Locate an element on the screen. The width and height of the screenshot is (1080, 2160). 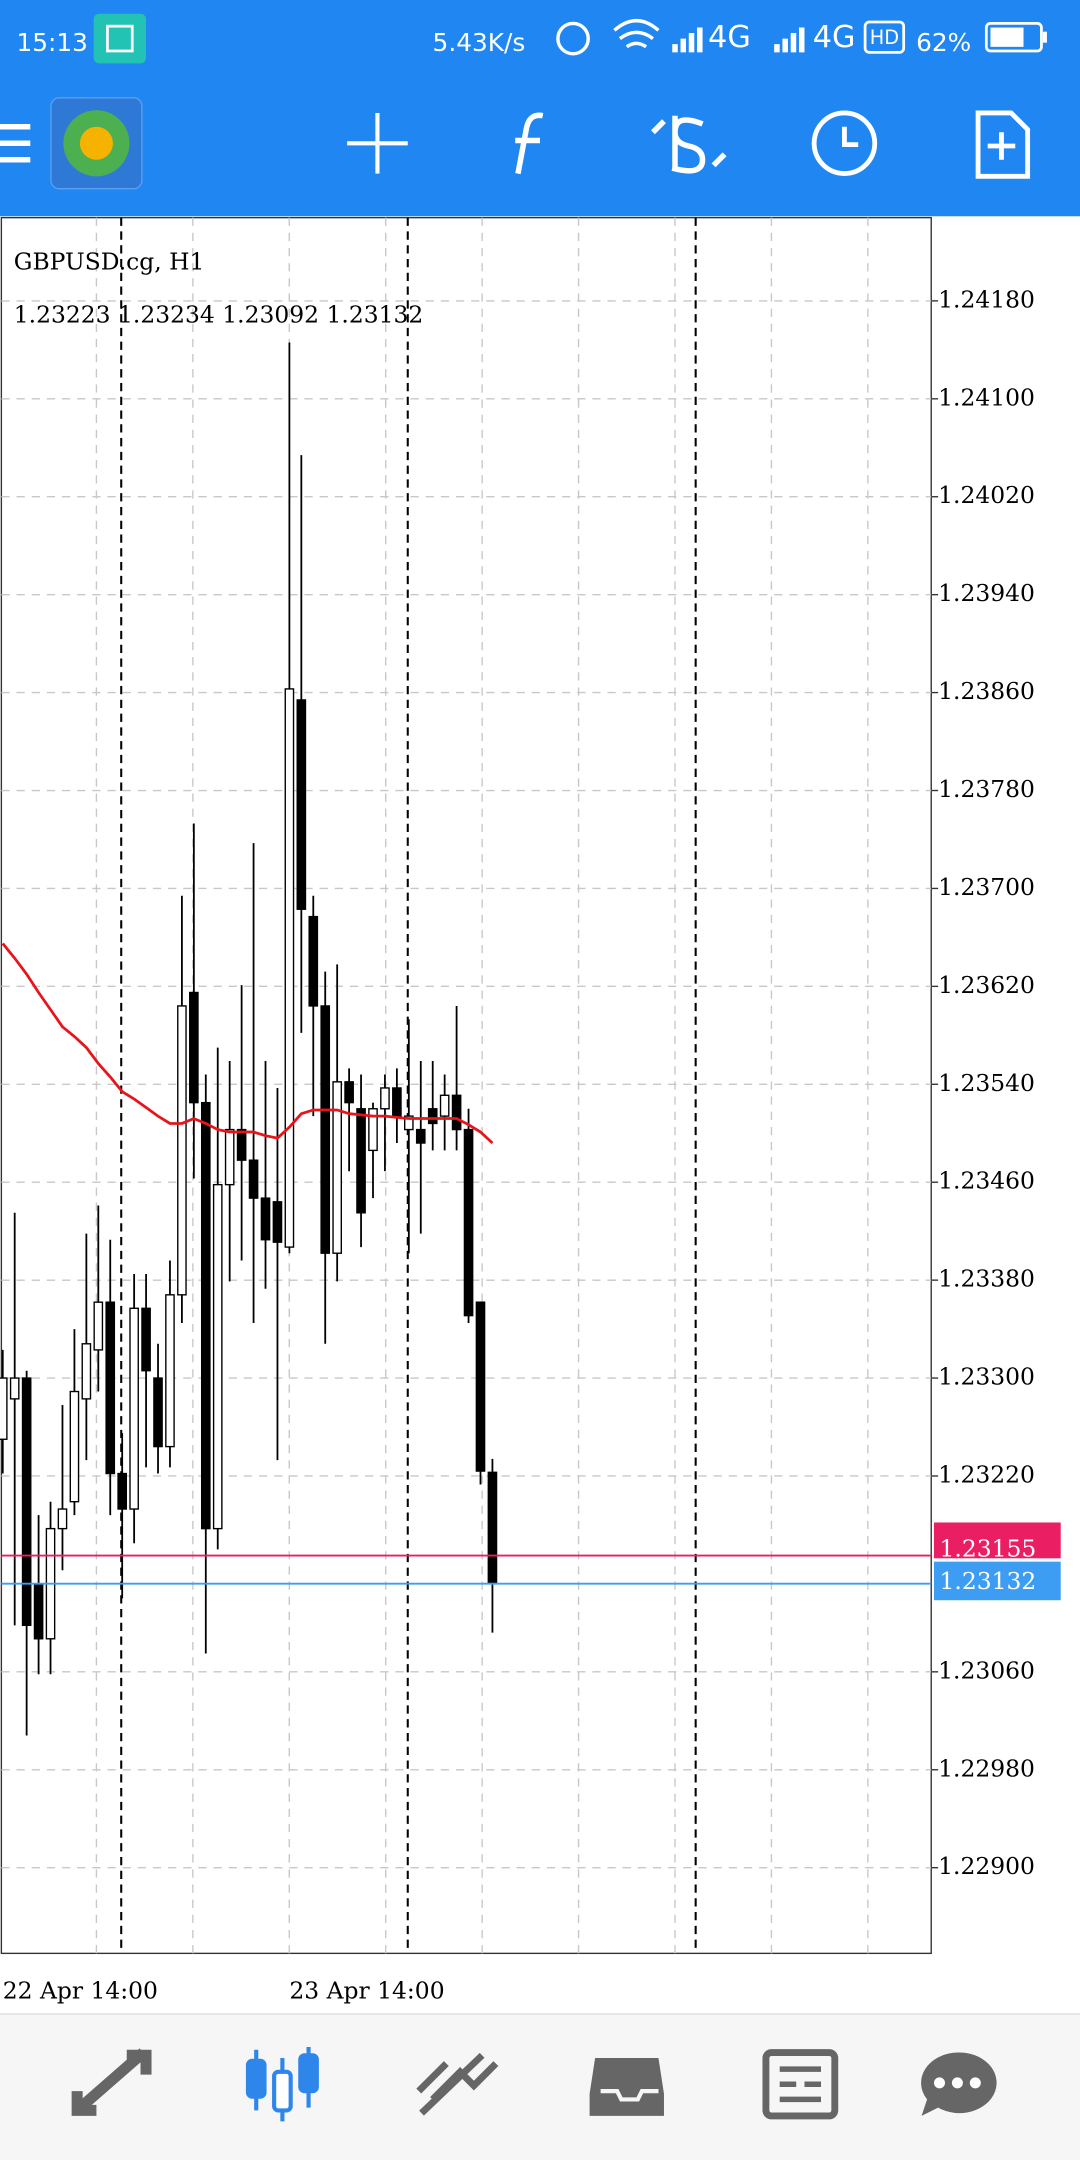
signal-icon is located at coordinates (687, 40).